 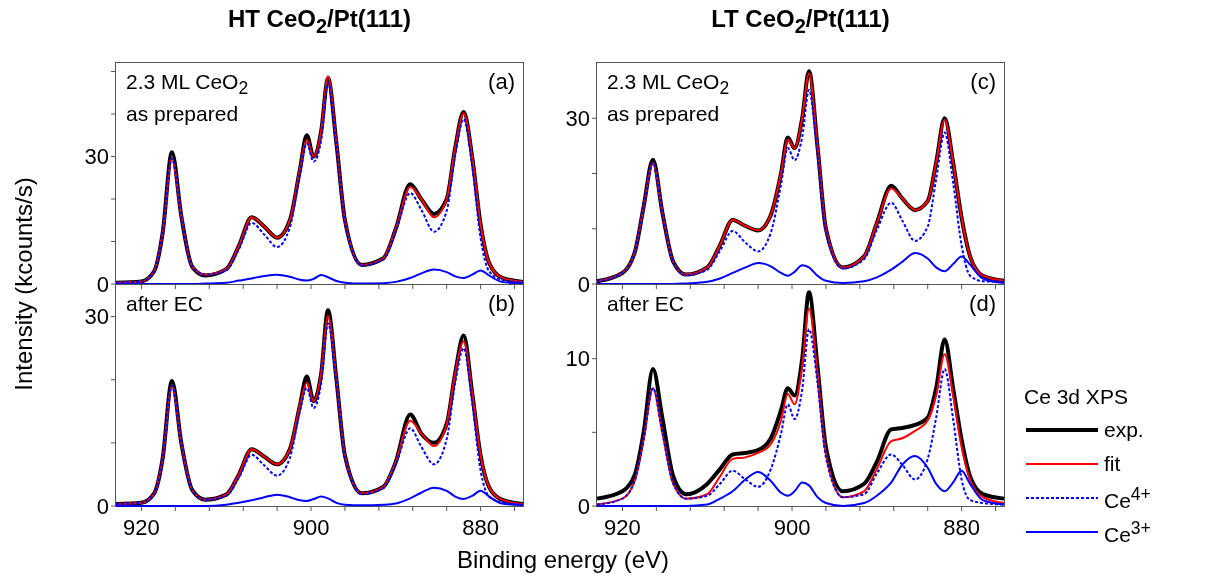 I want to click on y-axis-title: Intensity (kcounts/s), so click(x=24, y=284).